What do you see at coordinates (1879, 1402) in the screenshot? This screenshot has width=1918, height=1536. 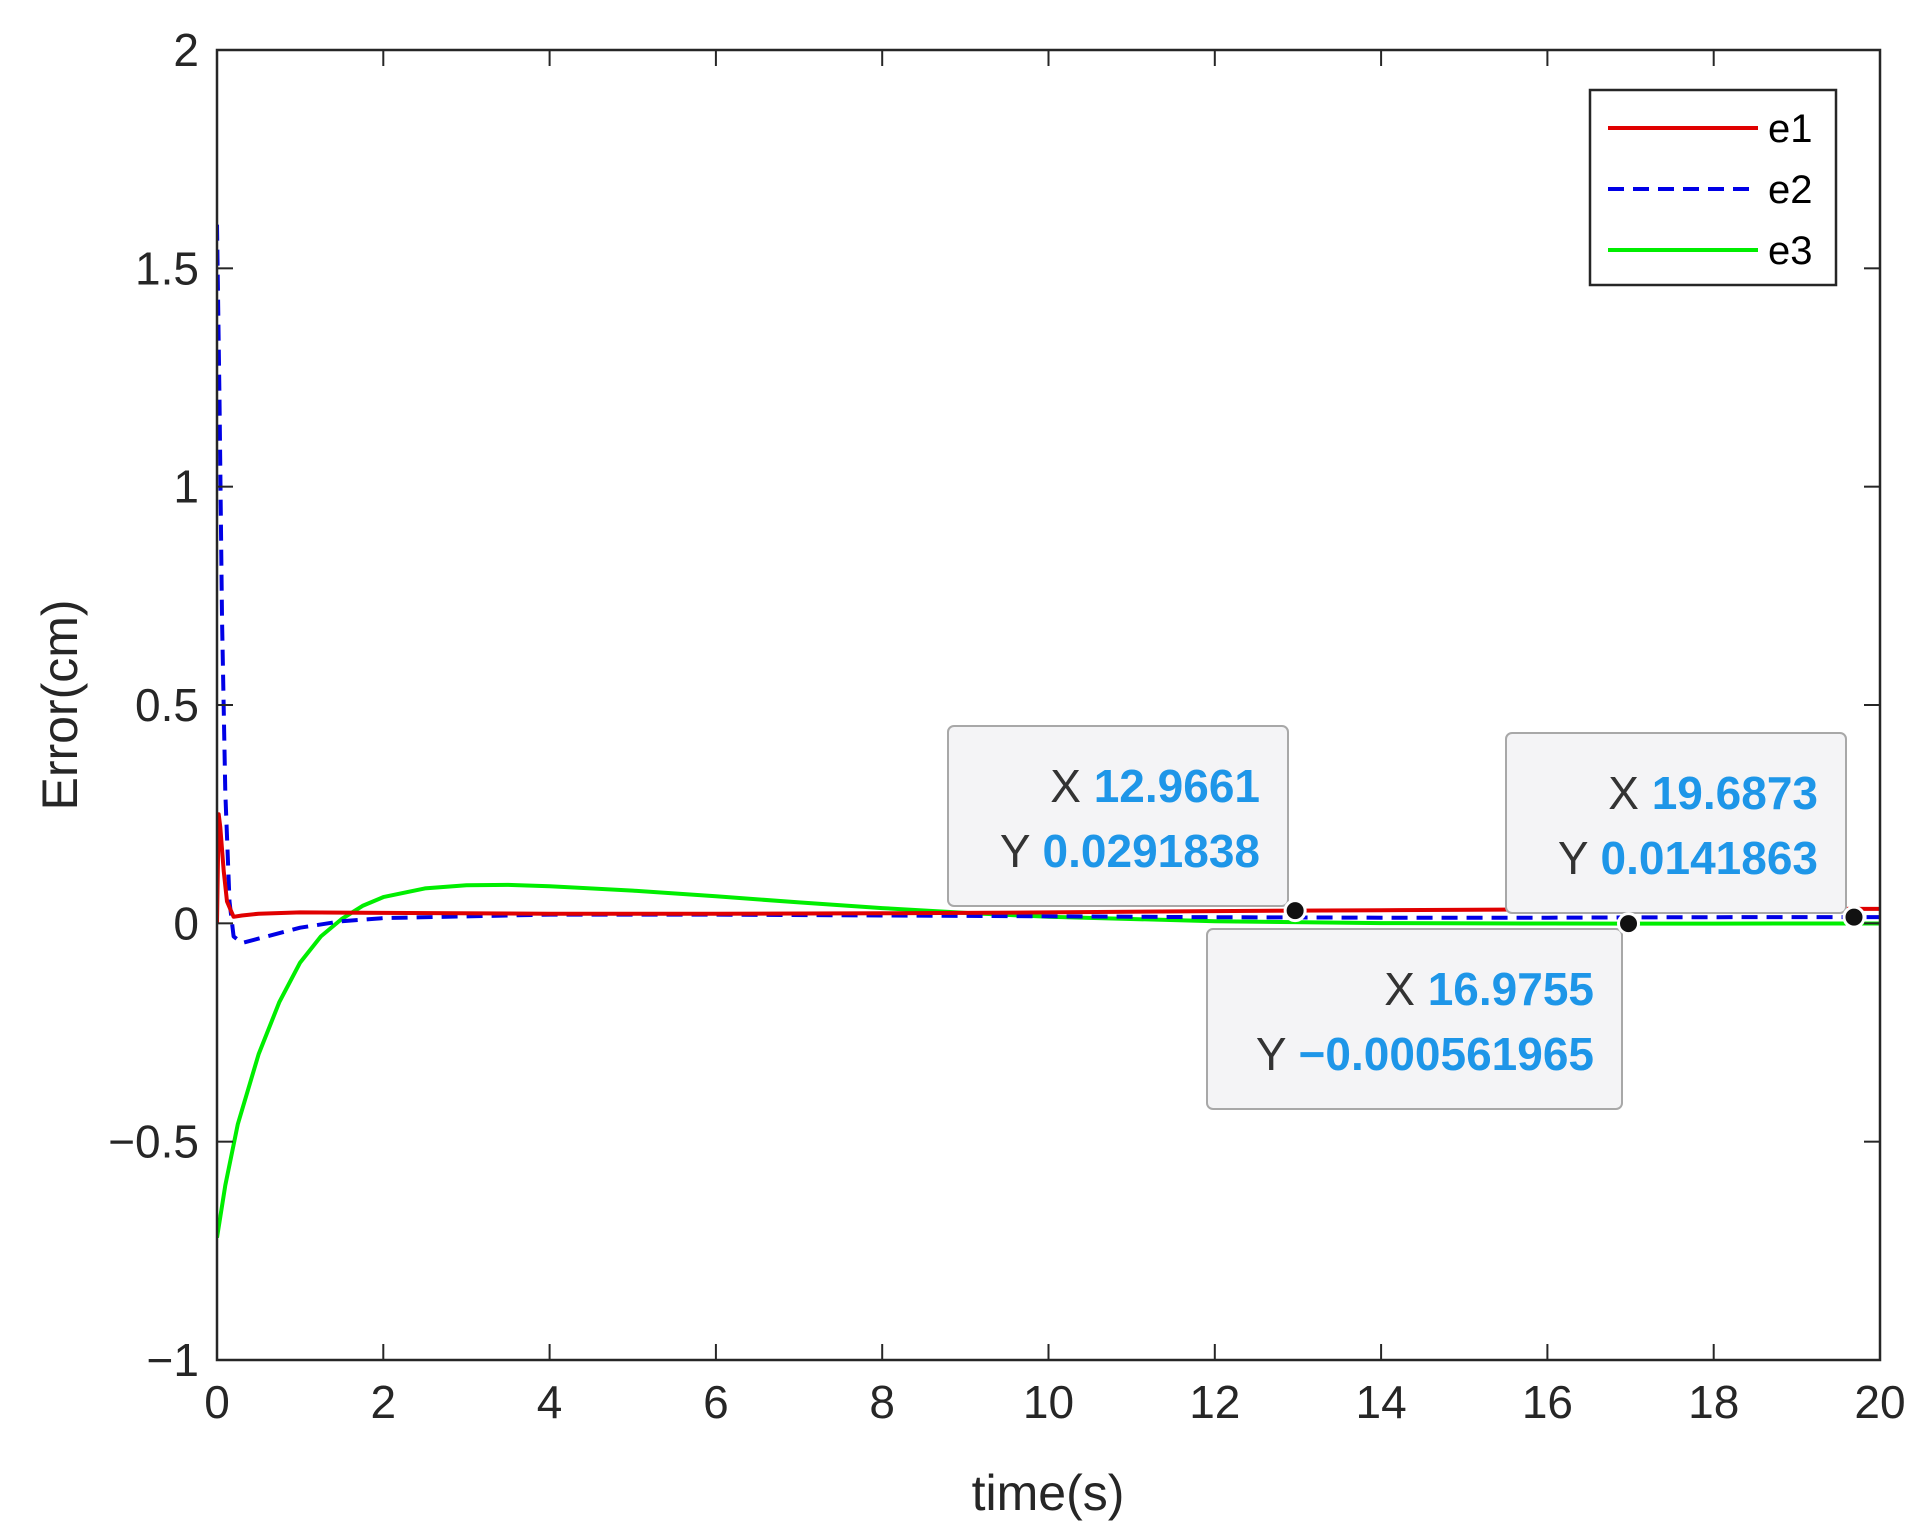 I see `x-tick-label: 20` at bounding box center [1879, 1402].